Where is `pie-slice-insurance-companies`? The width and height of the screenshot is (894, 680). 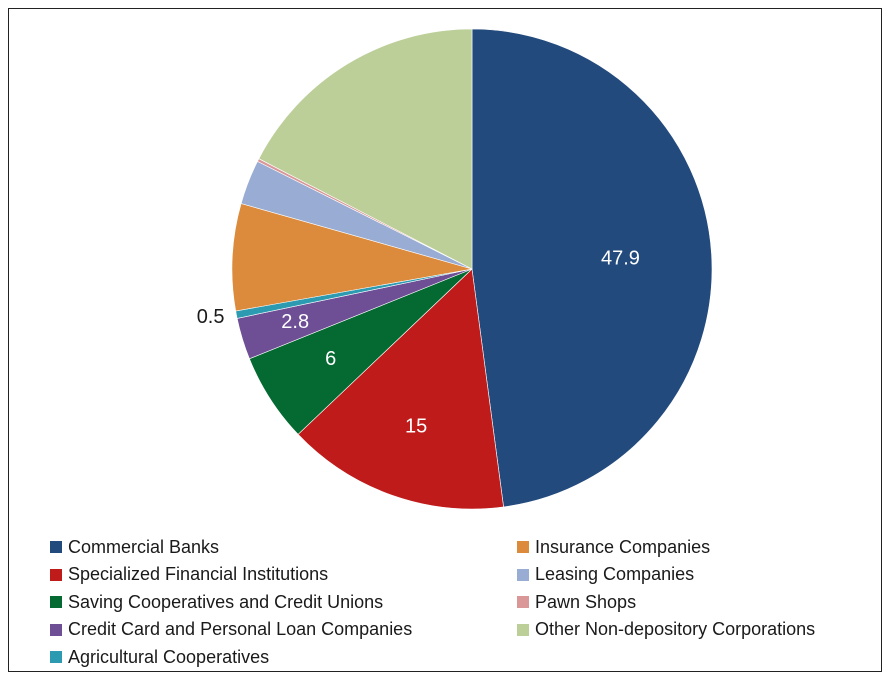
pie-slice-insurance-companies is located at coordinates (352, 257).